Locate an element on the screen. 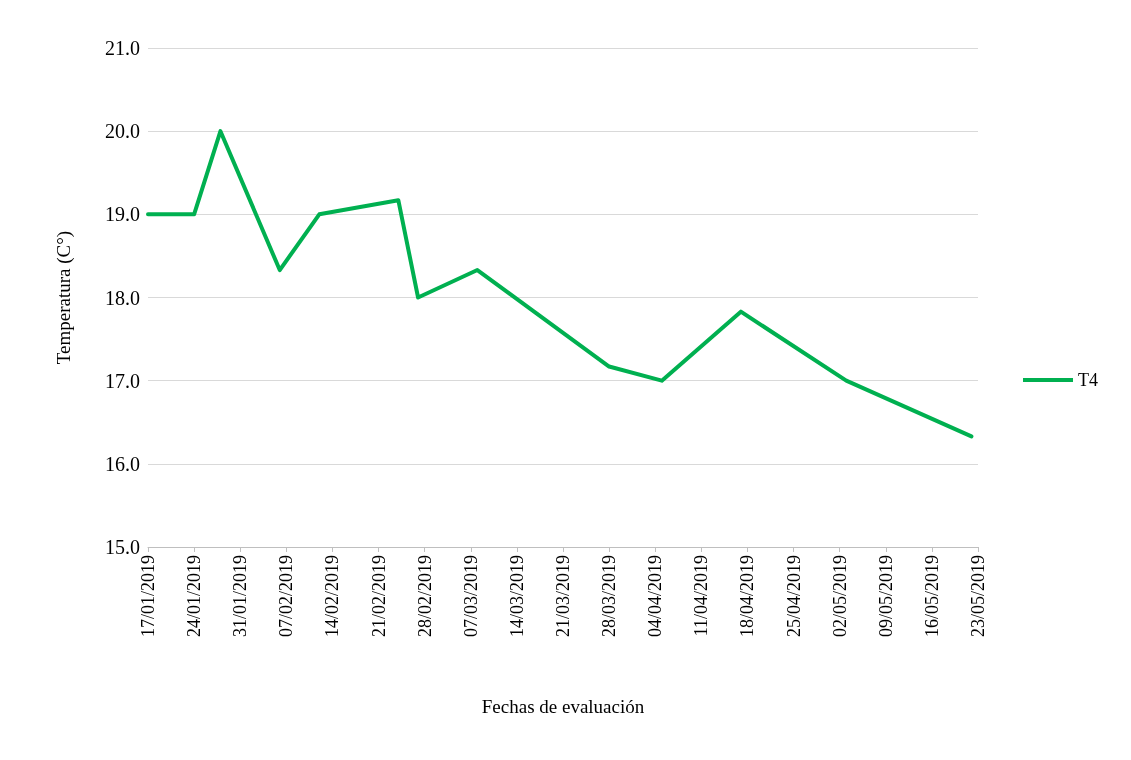 This screenshot has width=1131, height=760. x-tick-label: 04/04/2019 is located at coordinates (655, 596).